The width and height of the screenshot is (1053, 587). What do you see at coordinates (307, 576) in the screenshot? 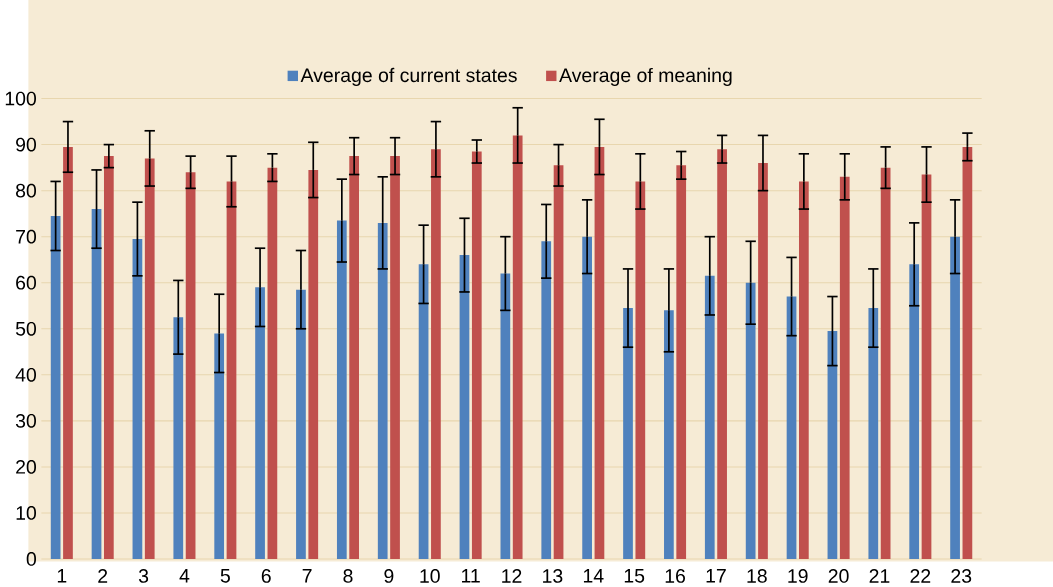
I see `x-tick-label: 7` at bounding box center [307, 576].